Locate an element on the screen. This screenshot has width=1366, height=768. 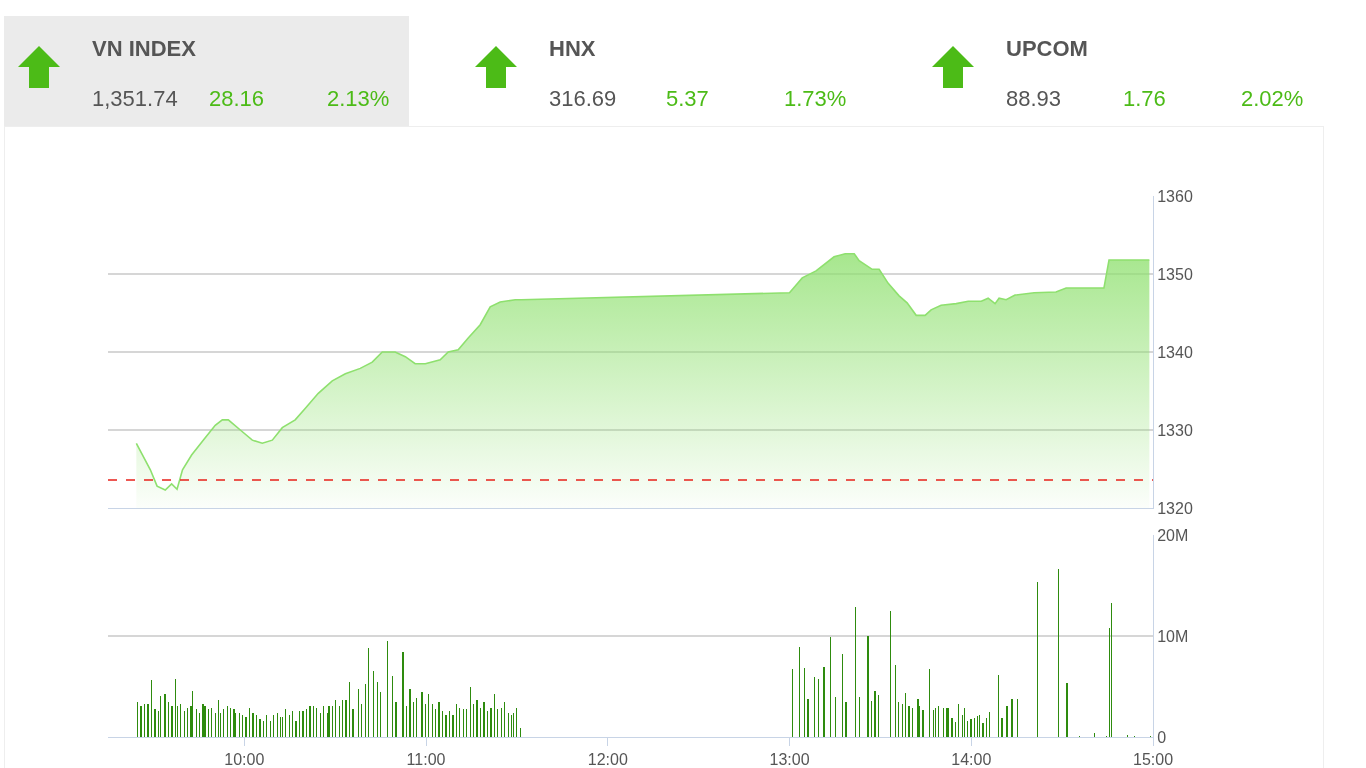
text: UPCOM is located at coordinates (1047, 49).